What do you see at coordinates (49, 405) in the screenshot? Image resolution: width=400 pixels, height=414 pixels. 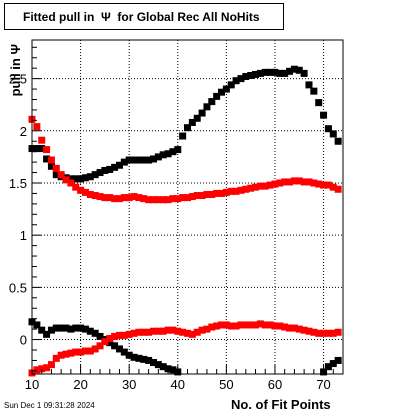 I see `timestamp: Sun Dec 1 09:31:28 2024` at bounding box center [49, 405].